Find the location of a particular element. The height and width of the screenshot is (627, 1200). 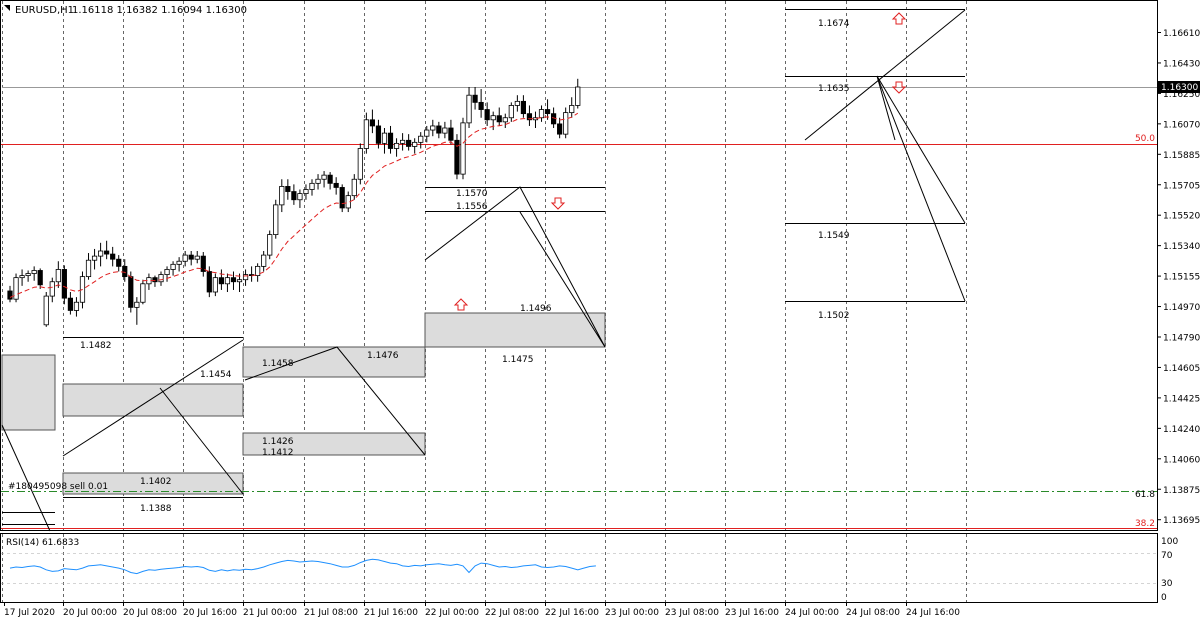

time-tick-label: 24 Jul 08:00 is located at coordinates (873, 613).